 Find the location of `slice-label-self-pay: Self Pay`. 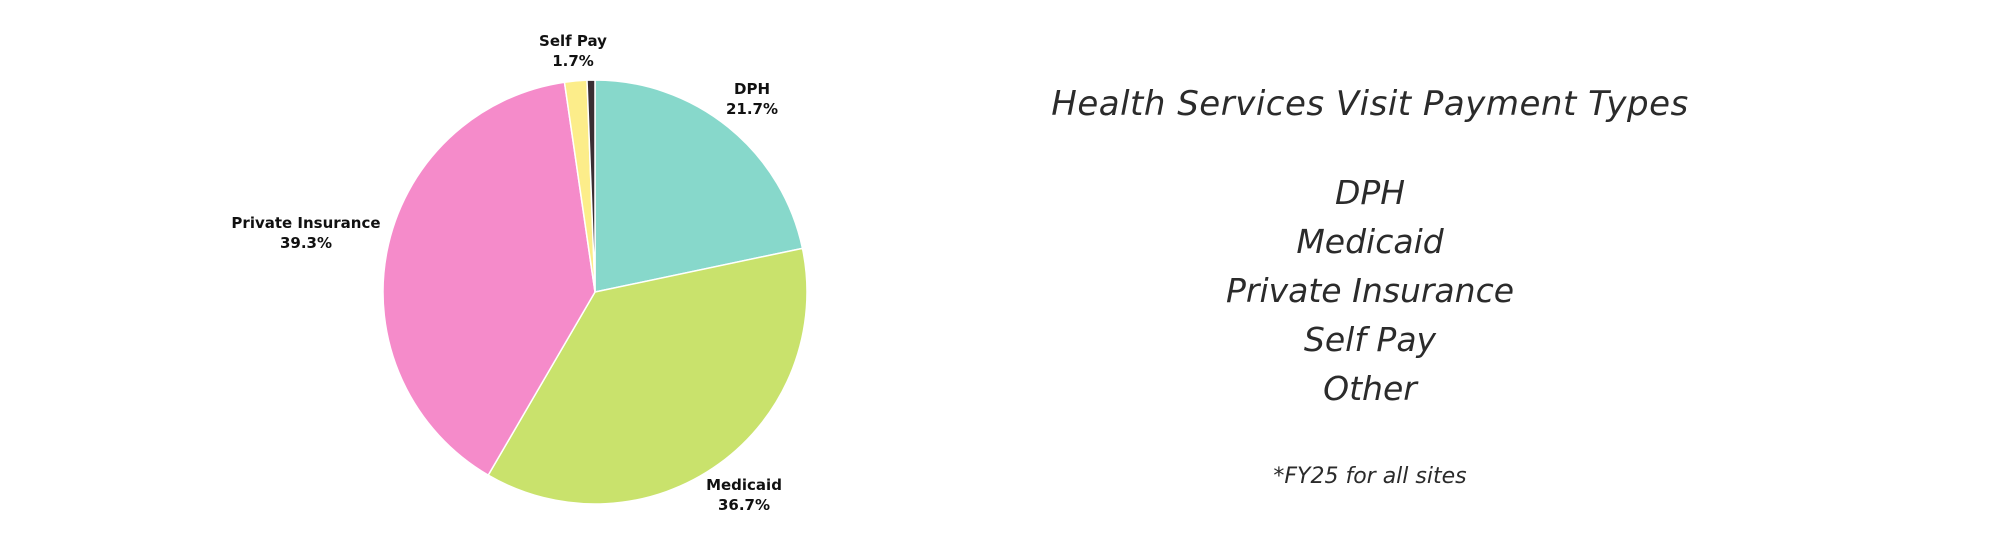

slice-label-self-pay: Self Pay is located at coordinates (573, 41).